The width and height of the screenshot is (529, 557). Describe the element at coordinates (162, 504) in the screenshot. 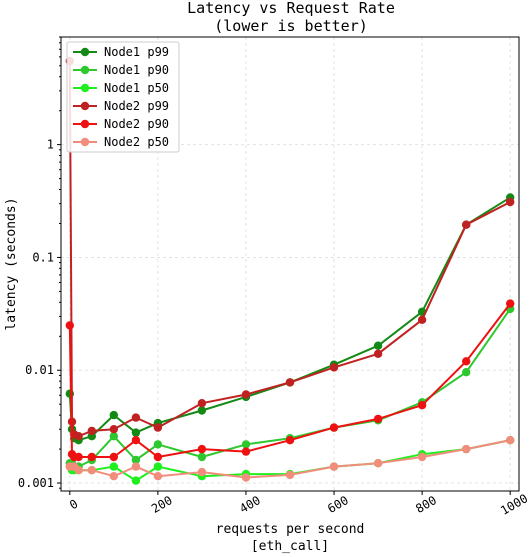

I see `x-tick-label: 200` at that location.